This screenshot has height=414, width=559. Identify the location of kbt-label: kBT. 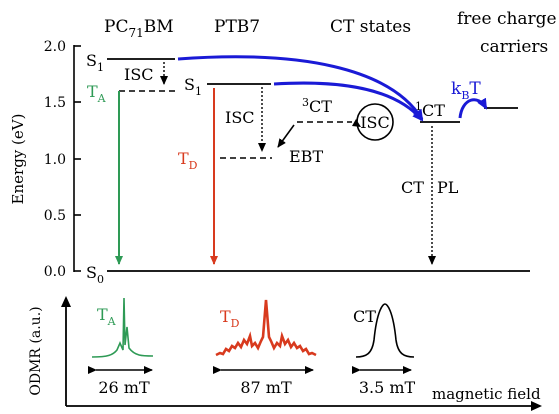
(466, 90).